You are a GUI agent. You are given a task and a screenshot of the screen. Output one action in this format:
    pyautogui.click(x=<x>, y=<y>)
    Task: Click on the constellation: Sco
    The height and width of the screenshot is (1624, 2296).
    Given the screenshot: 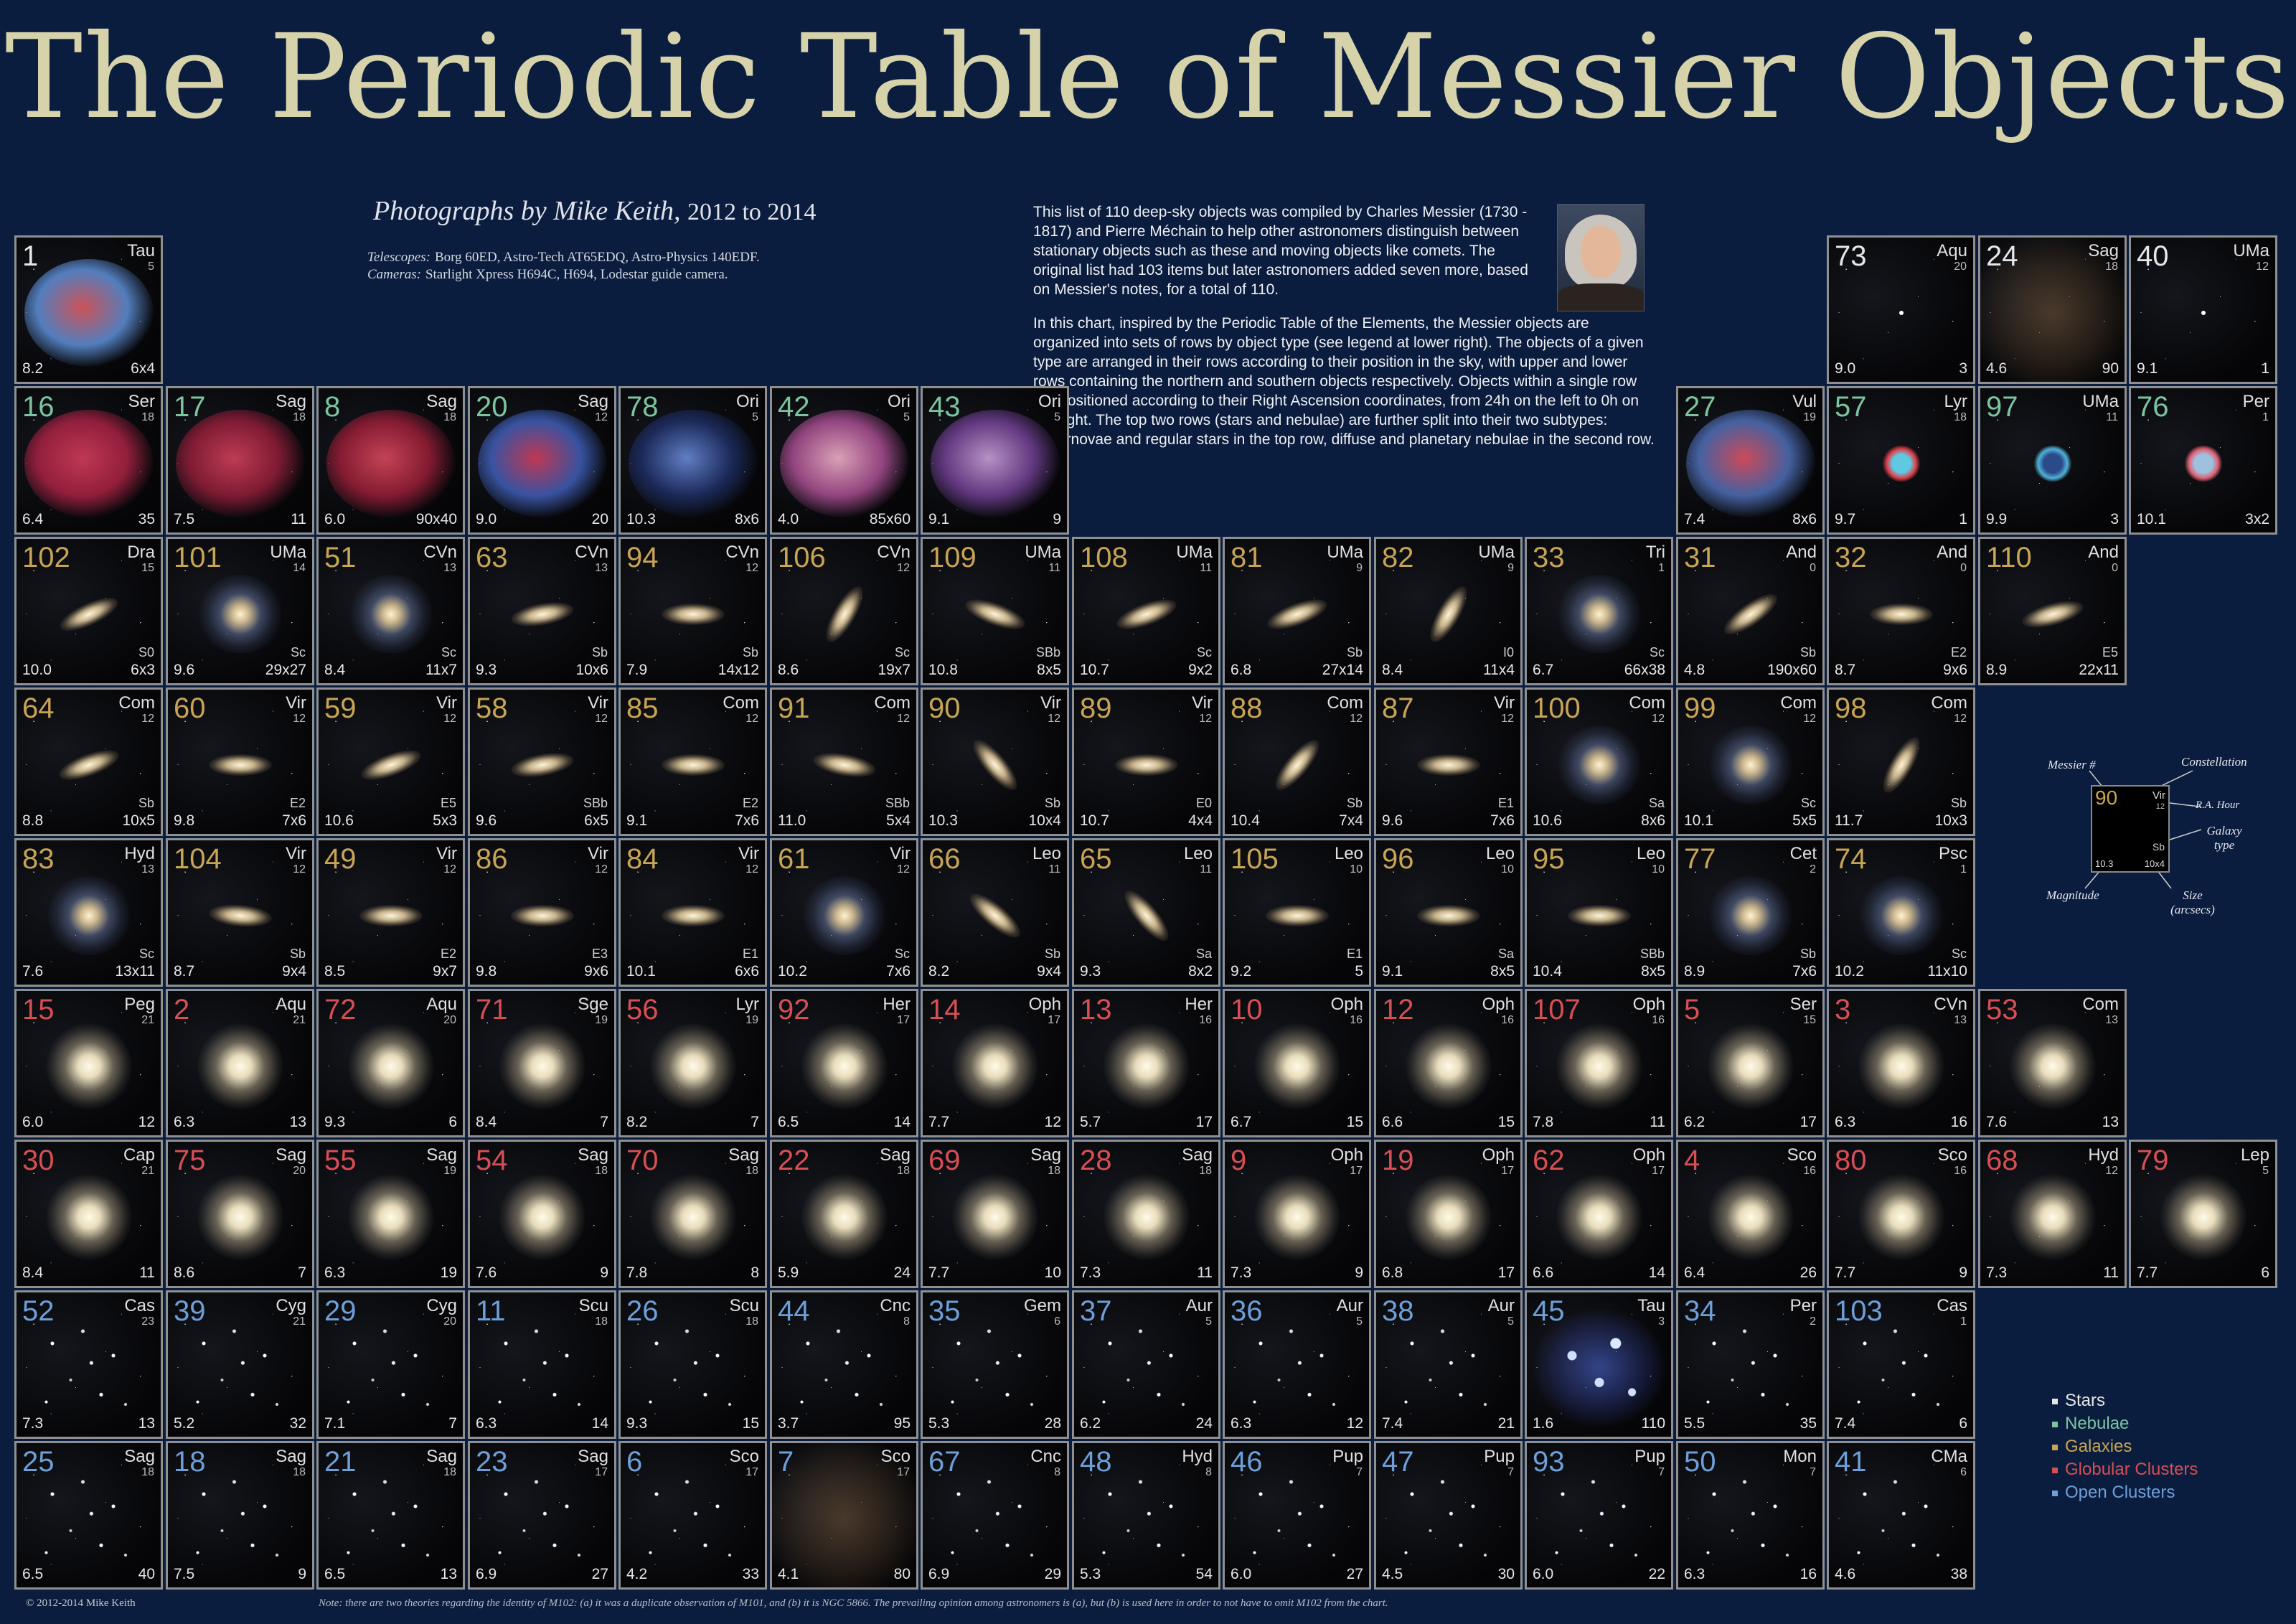 What is the action you would take?
    pyautogui.click(x=744, y=1456)
    